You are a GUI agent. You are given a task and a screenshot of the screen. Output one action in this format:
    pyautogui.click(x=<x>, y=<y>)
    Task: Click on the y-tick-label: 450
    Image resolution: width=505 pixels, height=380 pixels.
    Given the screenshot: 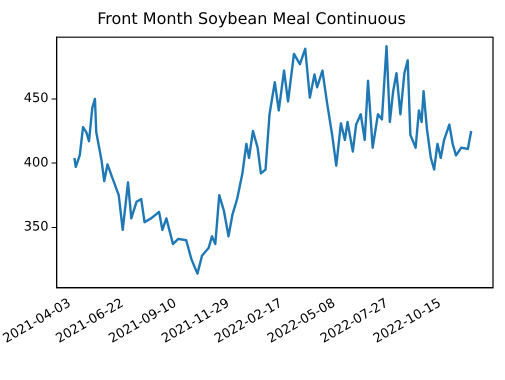 What is the action you would take?
    pyautogui.click(x=36, y=98)
    